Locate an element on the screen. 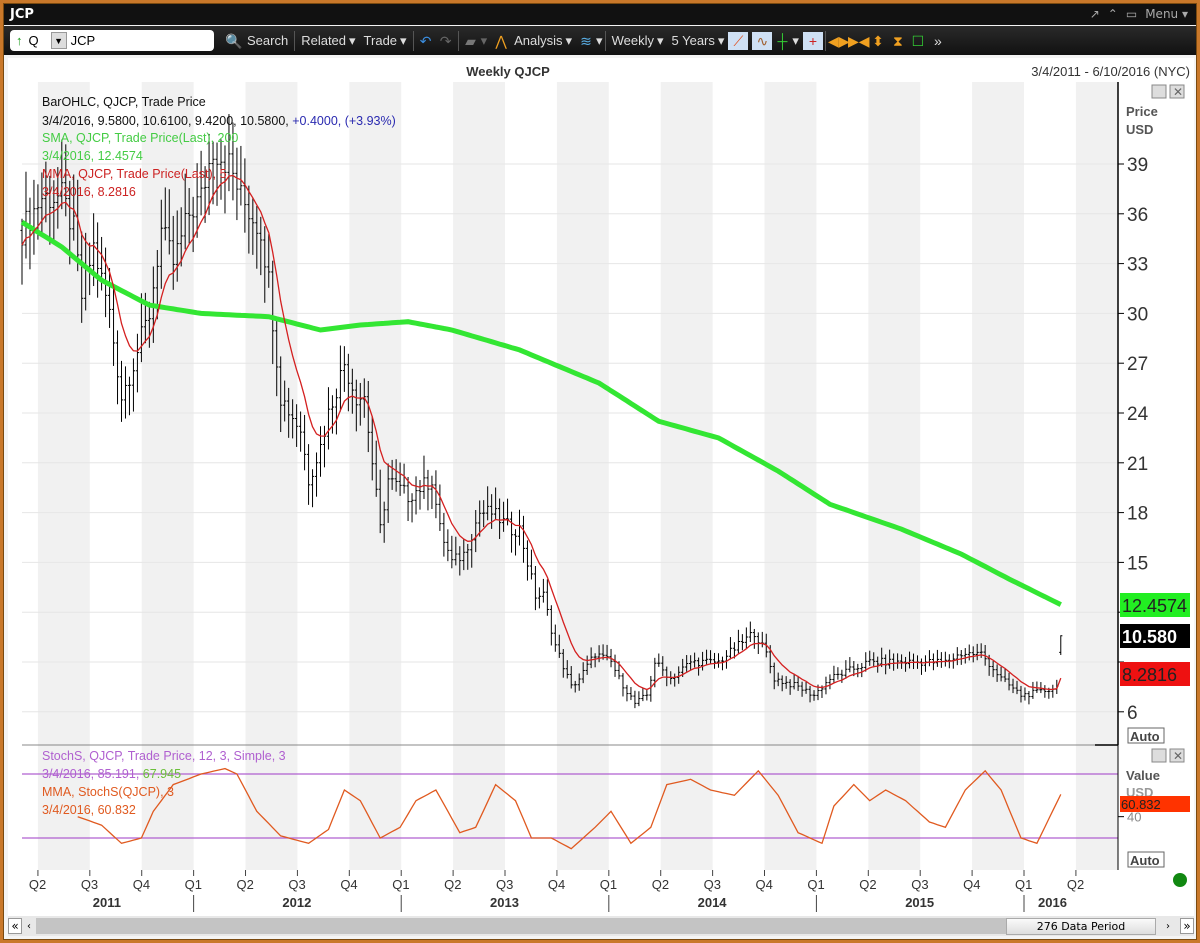 This screenshot has width=1200, height=943. expand-vertical-icon: ⬍ is located at coordinates (878, 40).